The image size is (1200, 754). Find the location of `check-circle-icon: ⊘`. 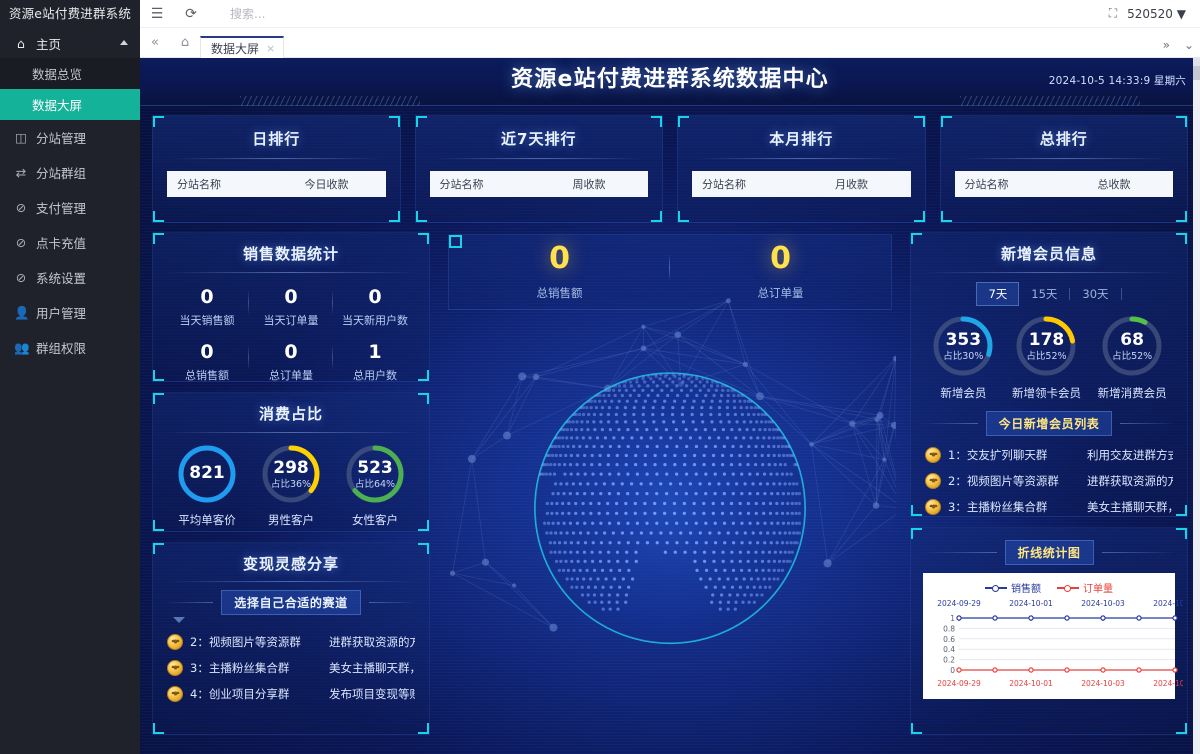

check-circle-icon: ⊘ is located at coordinates (21, 207).